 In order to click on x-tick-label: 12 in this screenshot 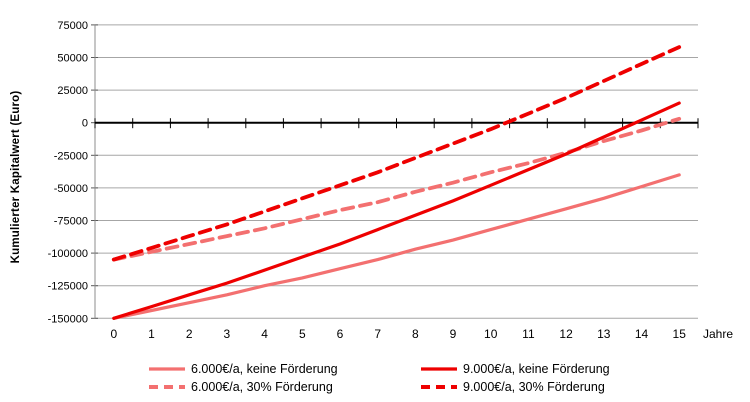, I will do `click(566, 334)`.